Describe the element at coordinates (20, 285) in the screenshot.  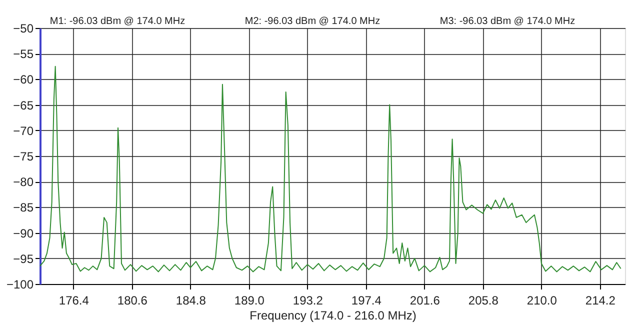
I see `y-tick-label: −100` at that location.